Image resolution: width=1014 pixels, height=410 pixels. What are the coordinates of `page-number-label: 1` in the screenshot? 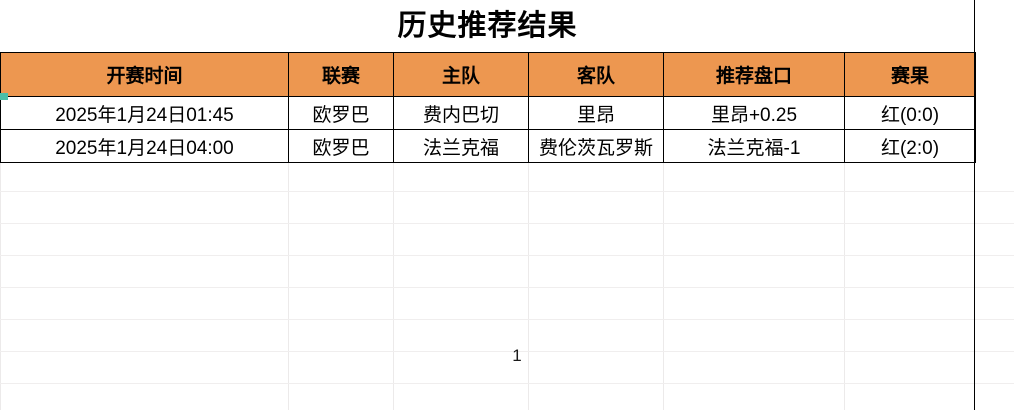 It's located at (517, 355).